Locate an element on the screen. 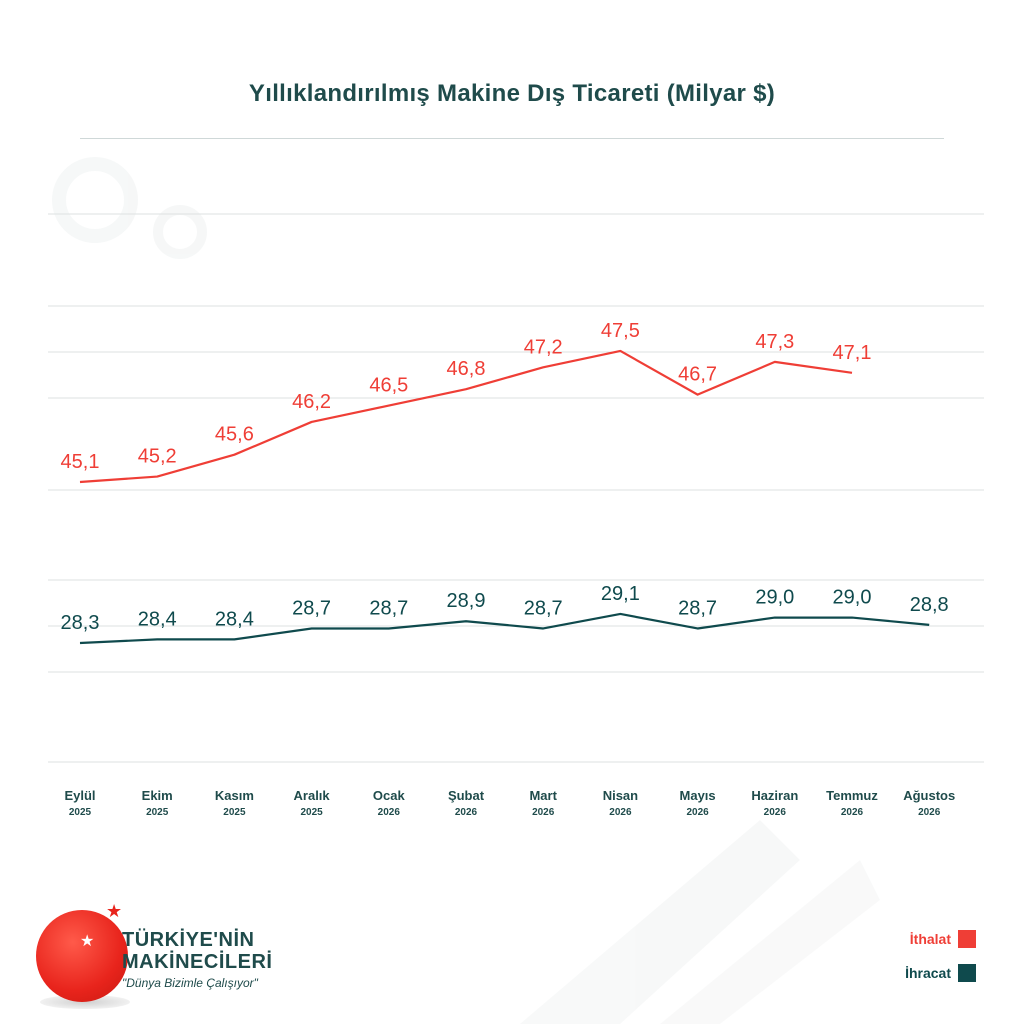 The height and width of the screenshot is (1024, 1024). logo-text-line2: MAKİNECİLERİ is located at coordinates (197, 962).